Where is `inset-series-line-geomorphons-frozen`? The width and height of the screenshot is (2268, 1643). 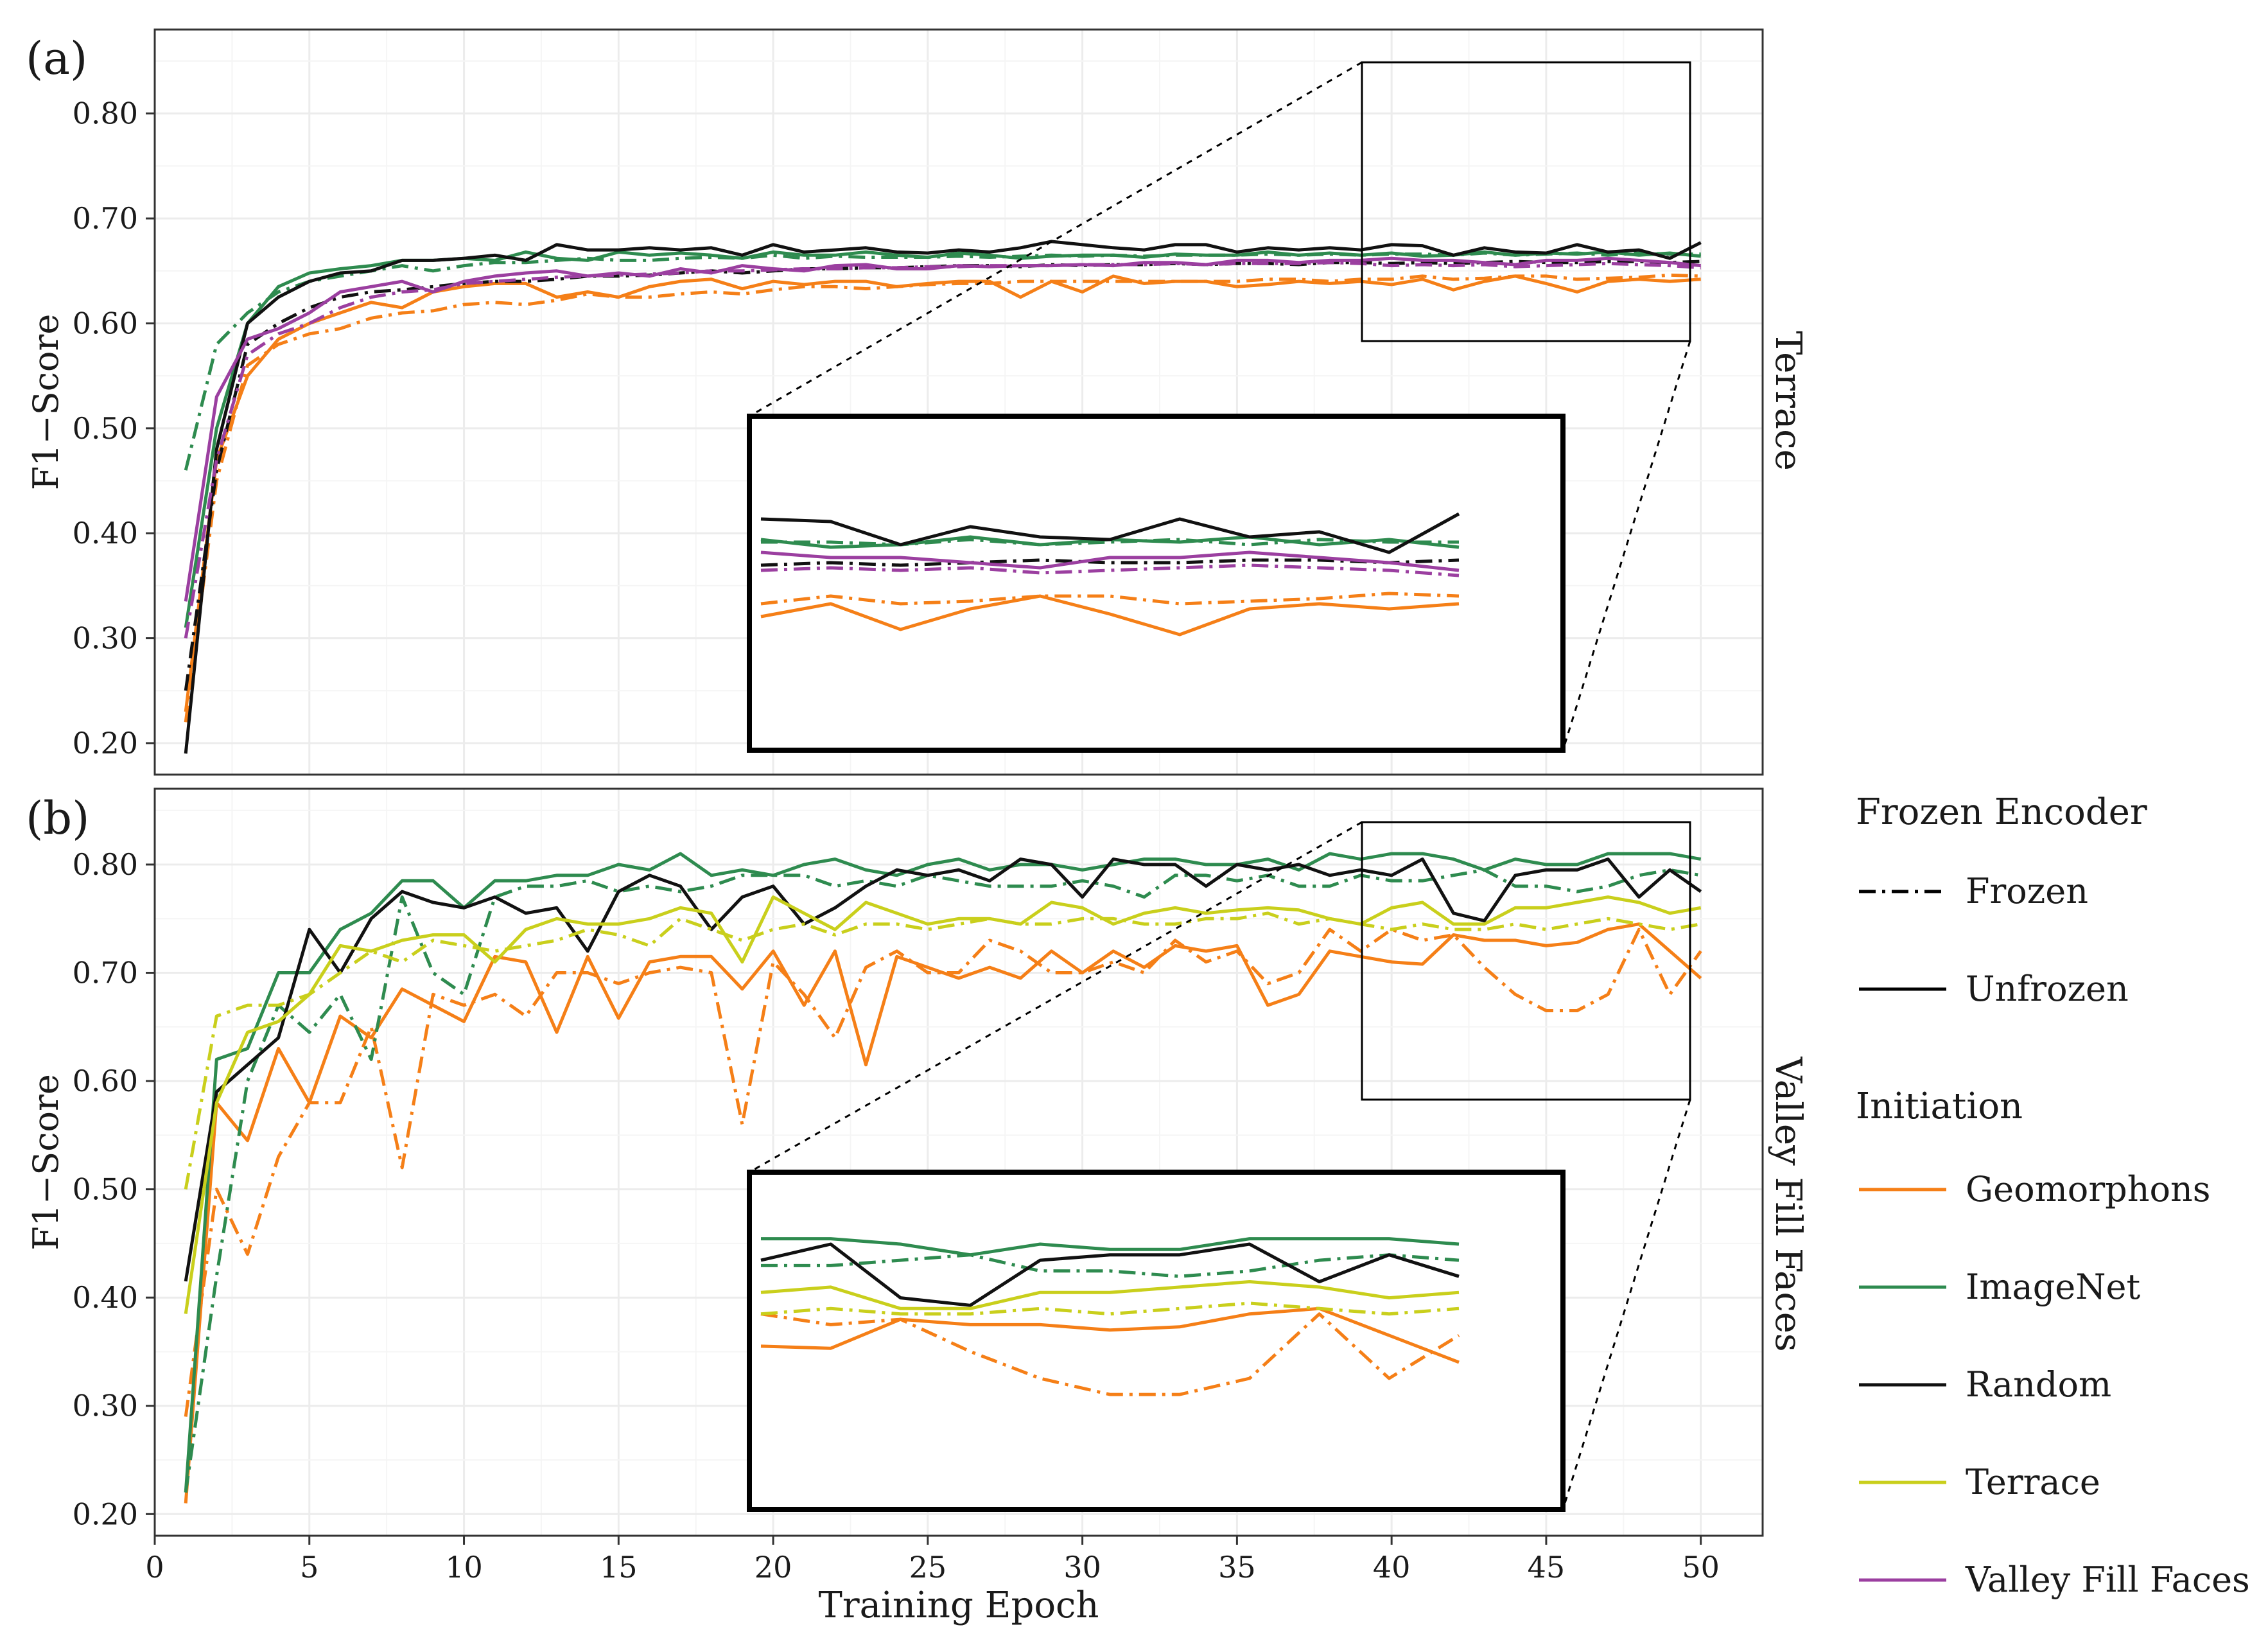
inset-series-line-geomorphons-frozen is located at coordinates (1110, 1354).